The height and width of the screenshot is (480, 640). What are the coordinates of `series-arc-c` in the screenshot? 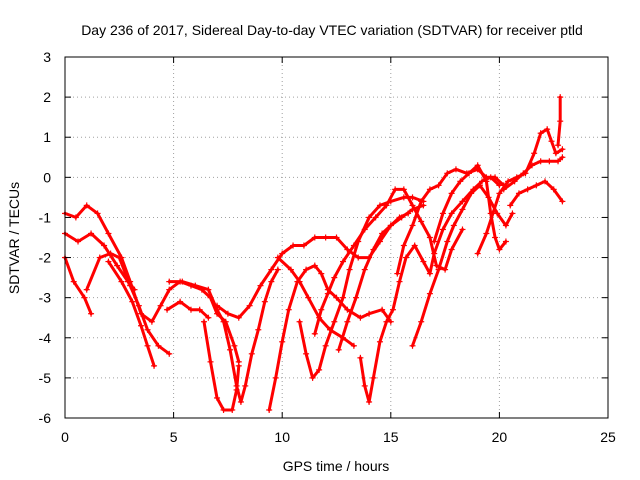 It's located at (78, 286).